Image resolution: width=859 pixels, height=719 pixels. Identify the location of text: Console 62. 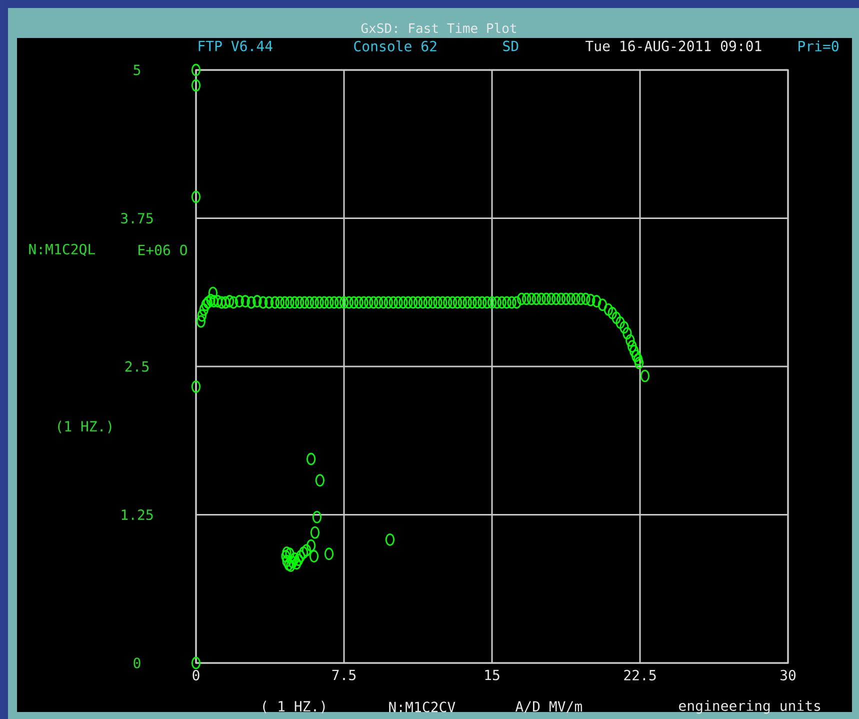
(395, 46).